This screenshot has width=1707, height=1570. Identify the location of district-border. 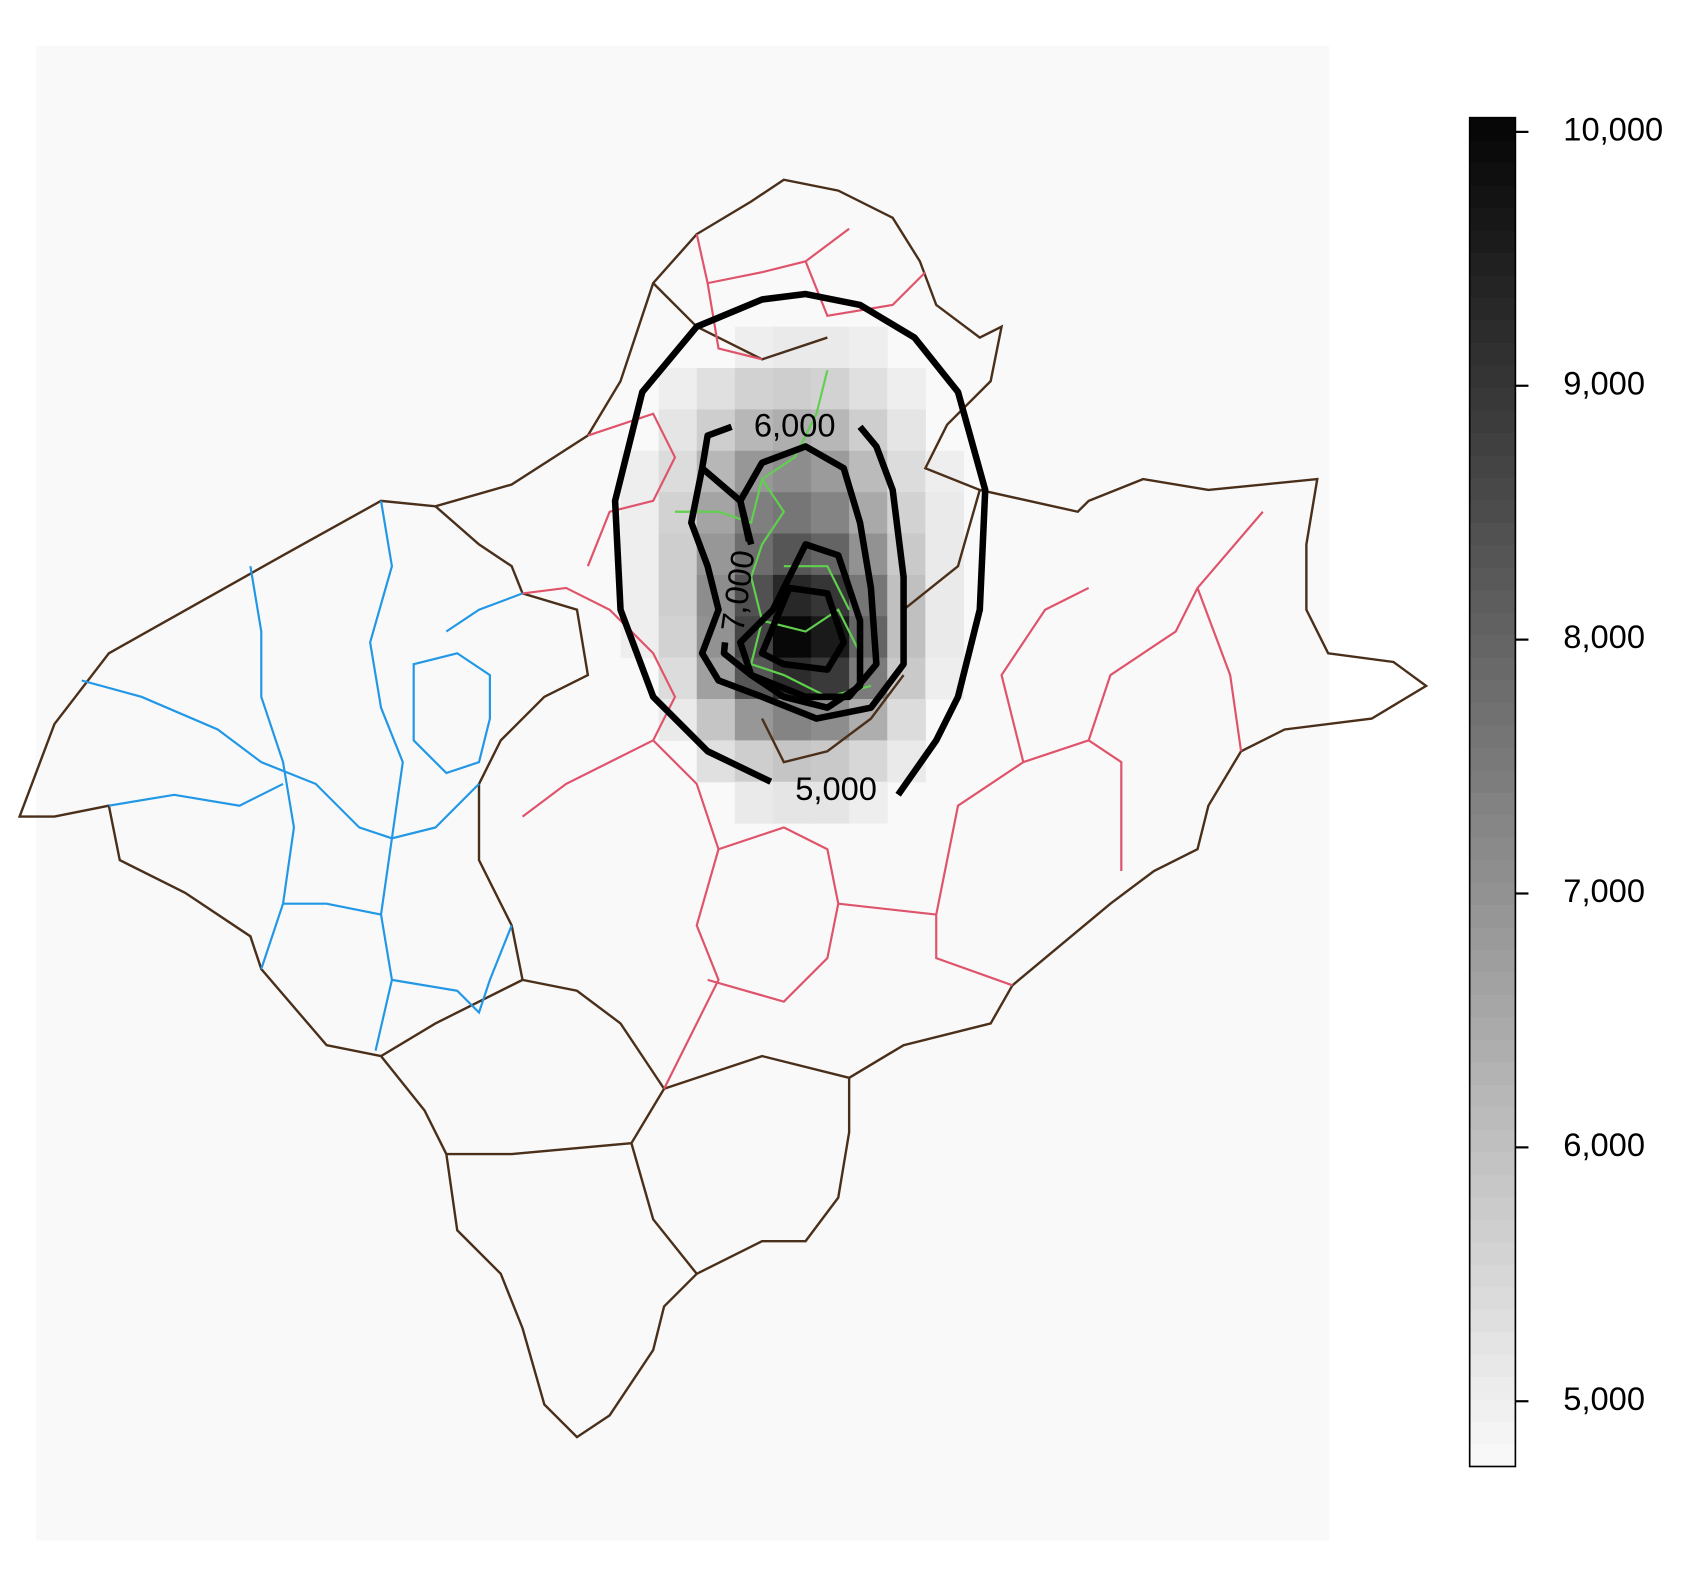
(302, 775).